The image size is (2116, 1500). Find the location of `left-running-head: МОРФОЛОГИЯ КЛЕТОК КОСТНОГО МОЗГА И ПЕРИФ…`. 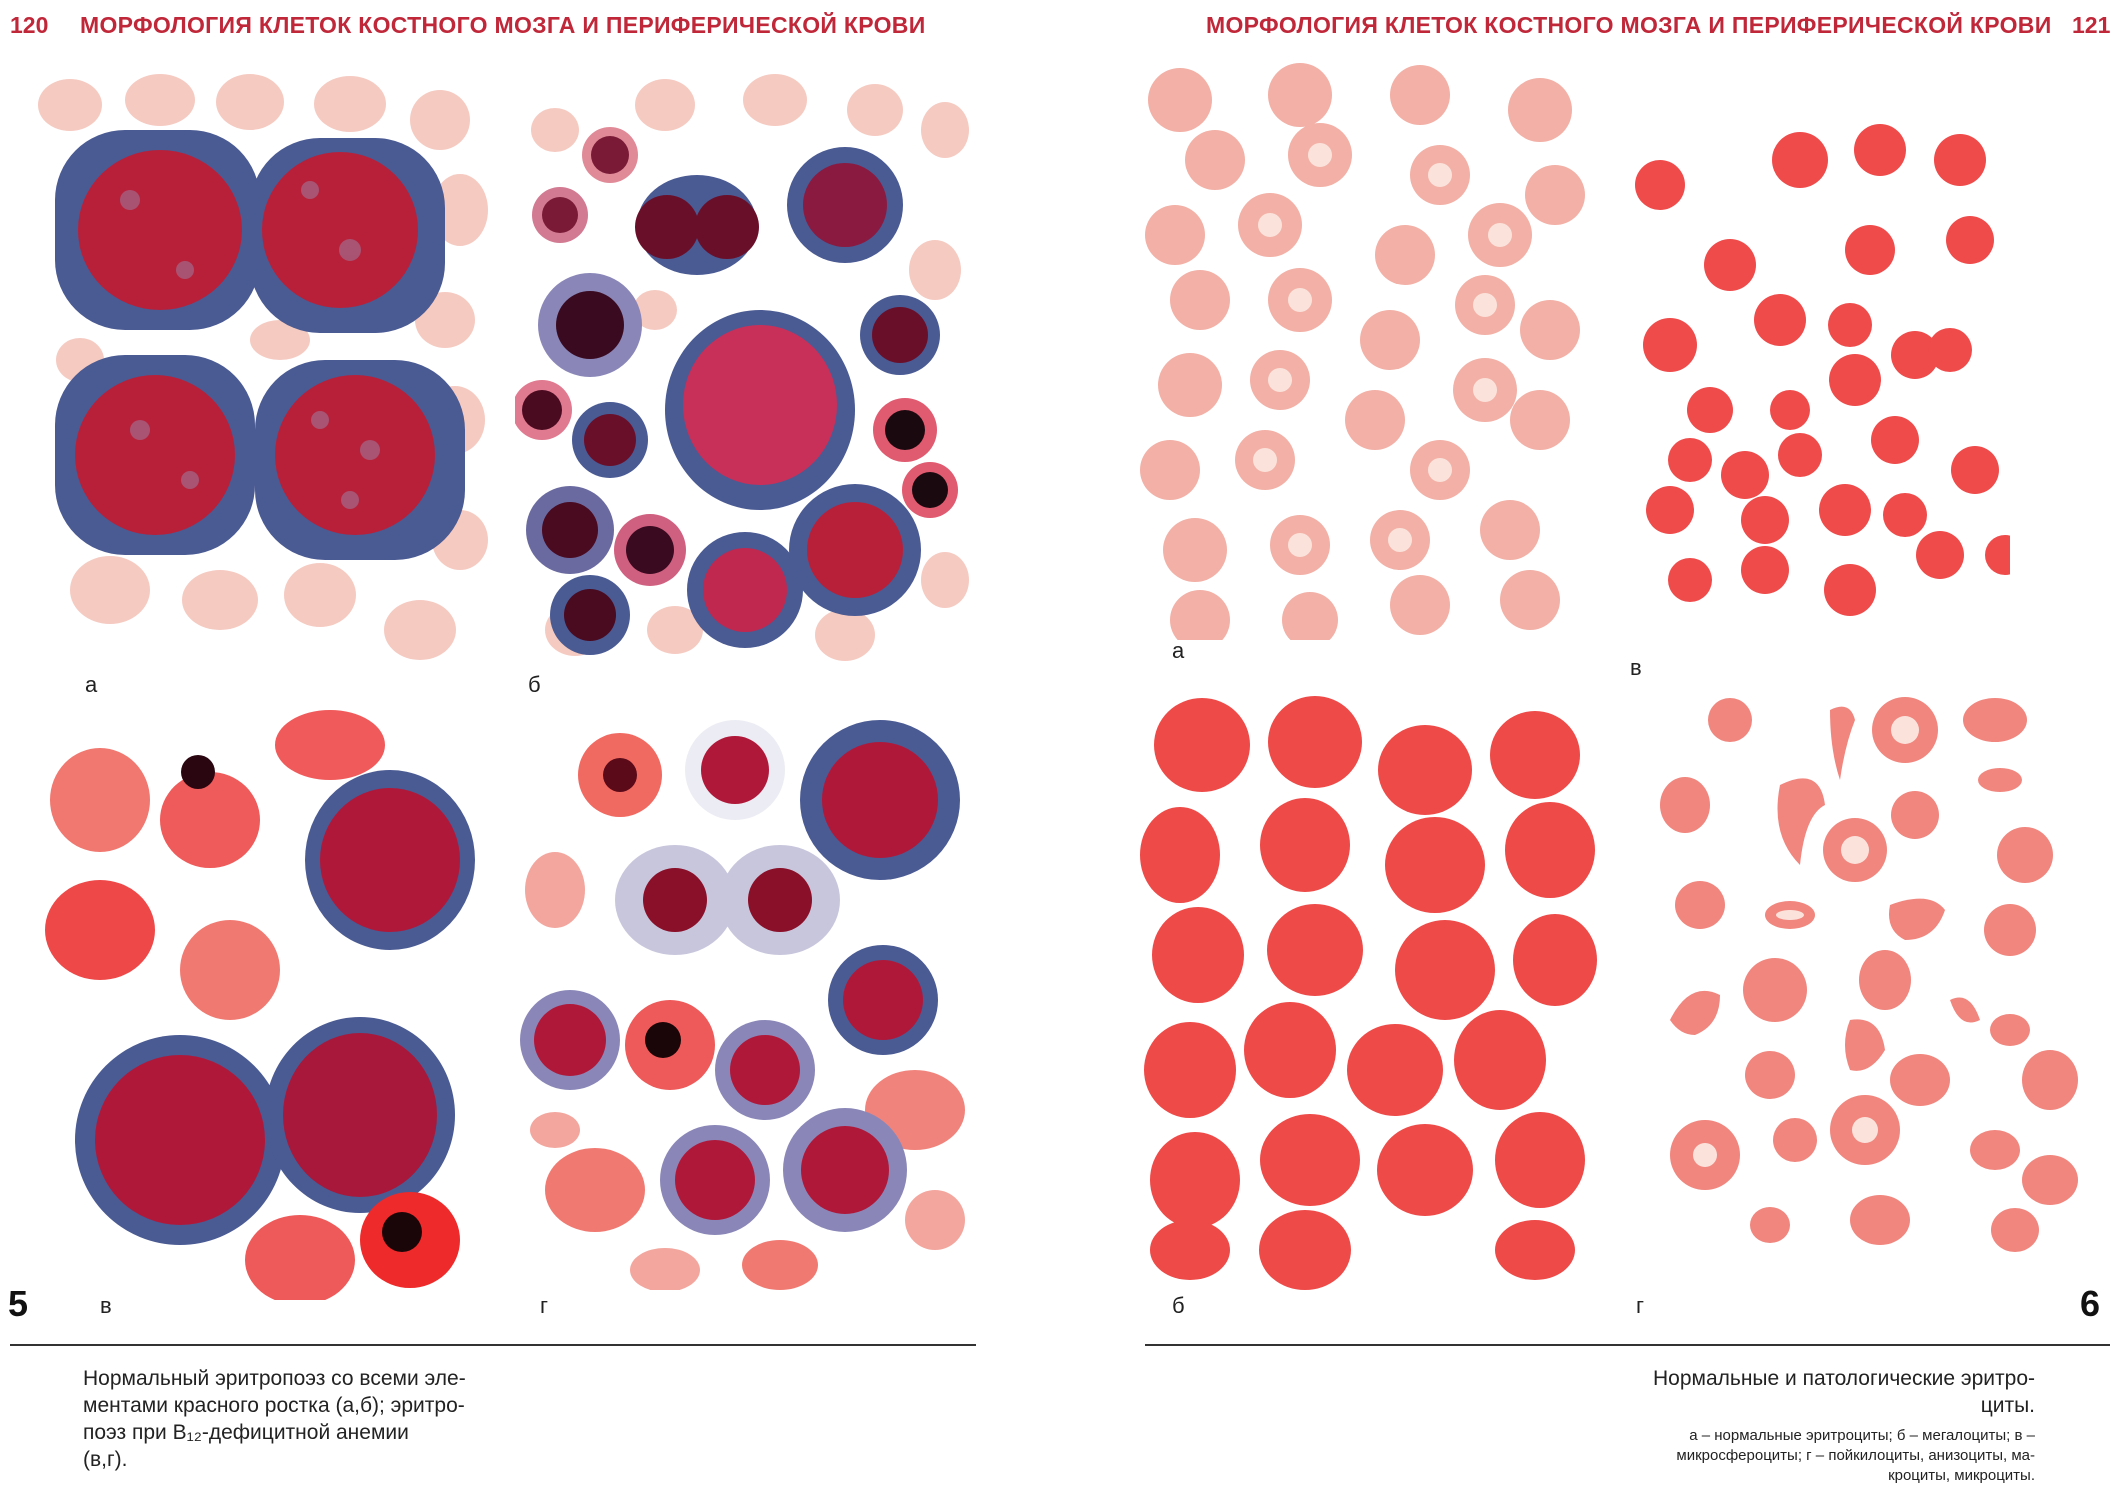

left-running-head: МОРФОЛОГИЯ КЛЕТОК КОСТНОГО МОЗГА И ПЕРИФ… is located at coordinates (503, 25).